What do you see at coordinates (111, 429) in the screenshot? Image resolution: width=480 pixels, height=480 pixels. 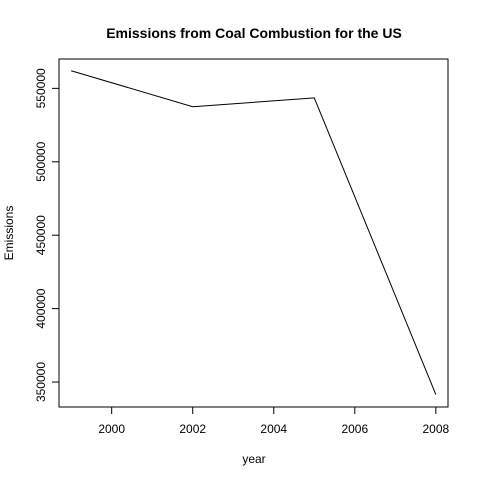 I see `x-tick-label: 2000` at bounding box center [111, 429].